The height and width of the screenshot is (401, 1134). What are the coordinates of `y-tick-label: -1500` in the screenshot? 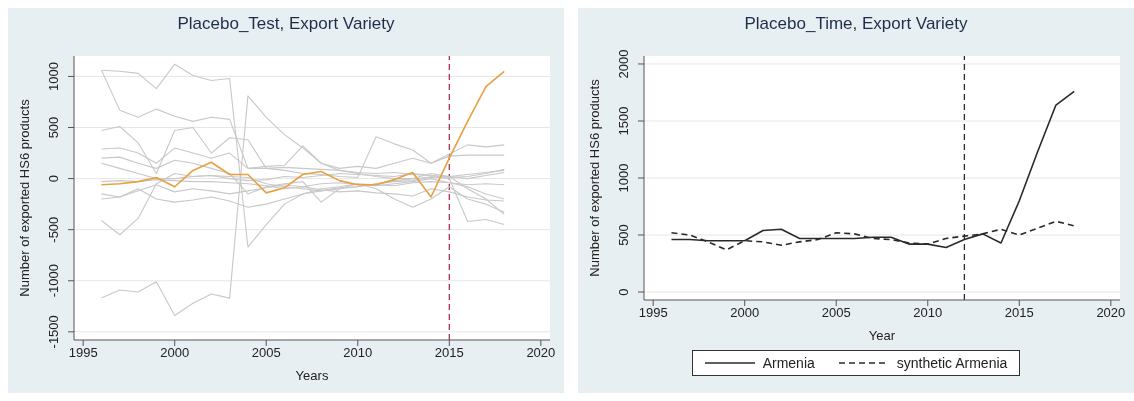 It's located at (53, 332).